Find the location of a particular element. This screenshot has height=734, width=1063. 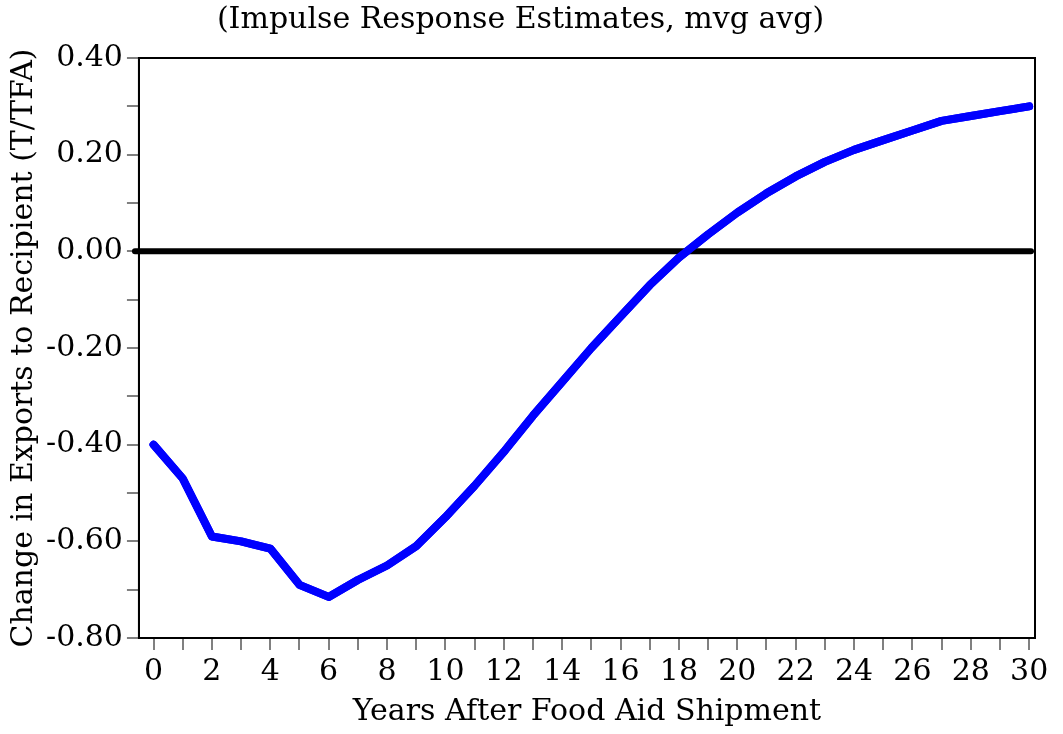

x-tick-label: 0 is located at coordinates (153, 669).